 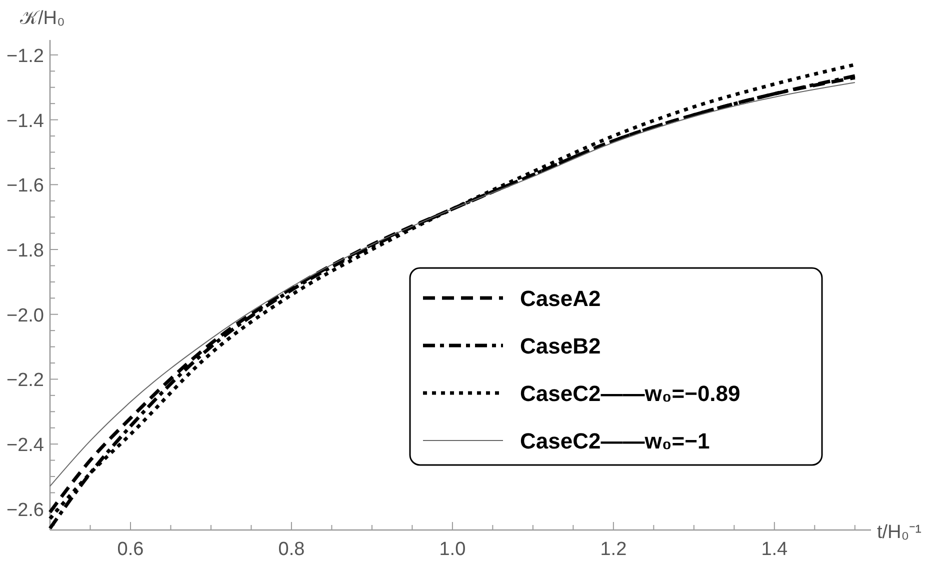 I want to click on y-tick-label: −2.0, so click(x=25, y=315).